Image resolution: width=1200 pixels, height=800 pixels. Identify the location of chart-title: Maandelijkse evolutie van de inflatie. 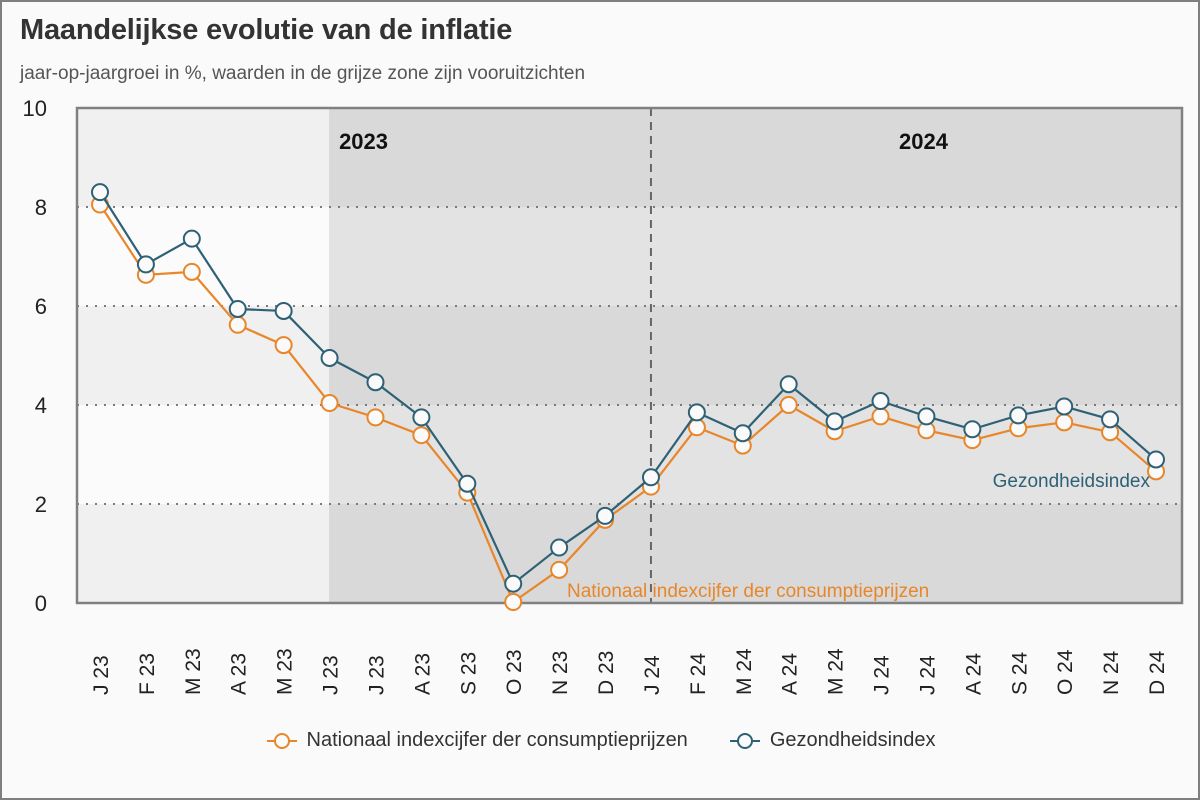
(266, 30).